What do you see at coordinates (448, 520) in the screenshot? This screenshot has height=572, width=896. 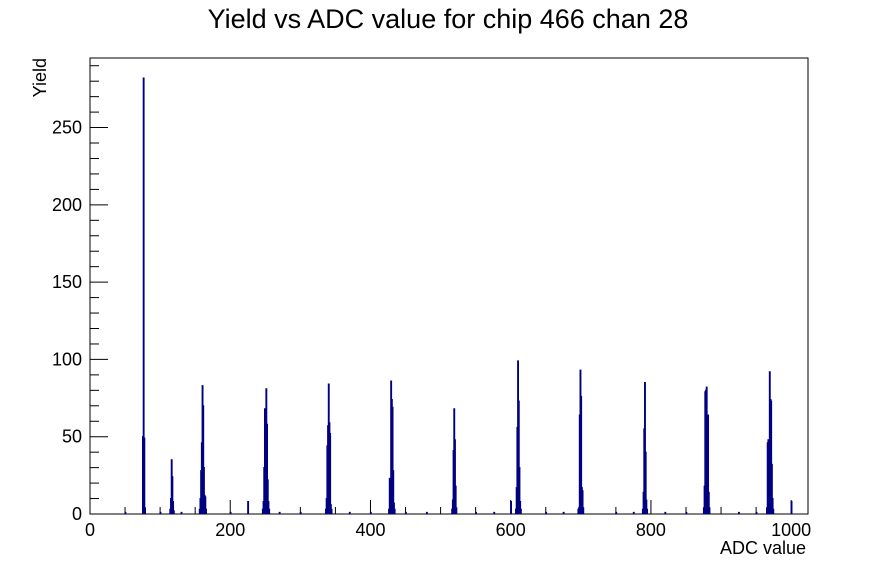 I see `x-axis-ticks: 0 200 400 600 800 1000` at bounding box center [448, 520].